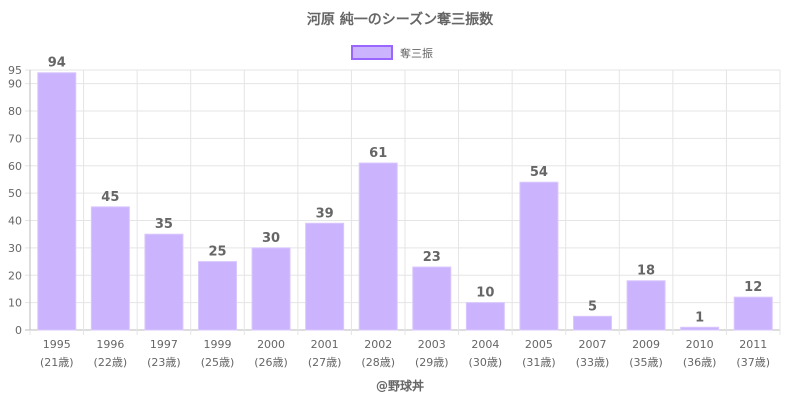  Describe the element at coordinates (15, 193) in the screenshot. I see `y-tick-label: 50` at that location.